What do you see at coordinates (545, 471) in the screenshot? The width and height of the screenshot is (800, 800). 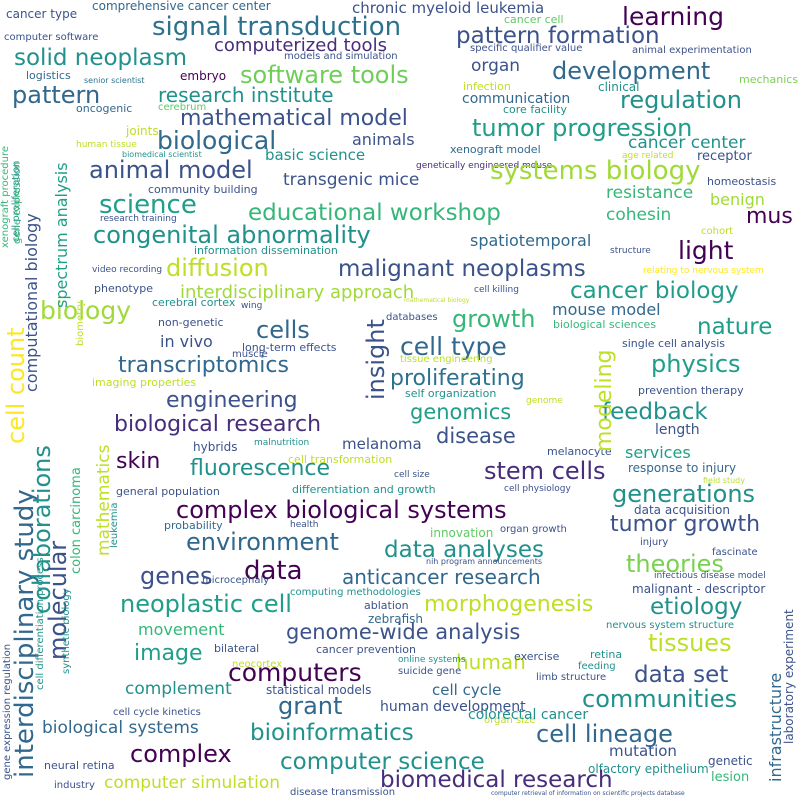 I see `word: stem cells` at bounding box center [545, 471].